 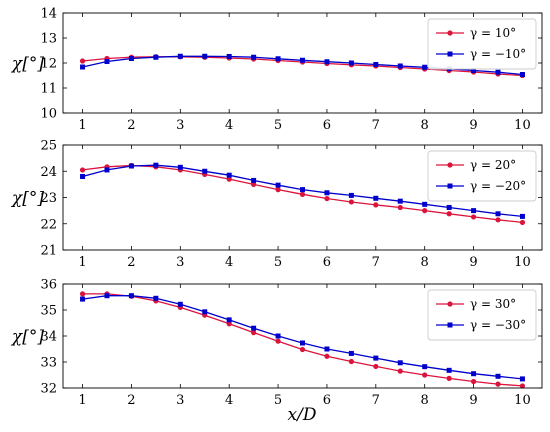 What do you see at coordinates (425, 400) in the screenshot?
I see `x-tick-label: 8` at bounding box center [425, 400].